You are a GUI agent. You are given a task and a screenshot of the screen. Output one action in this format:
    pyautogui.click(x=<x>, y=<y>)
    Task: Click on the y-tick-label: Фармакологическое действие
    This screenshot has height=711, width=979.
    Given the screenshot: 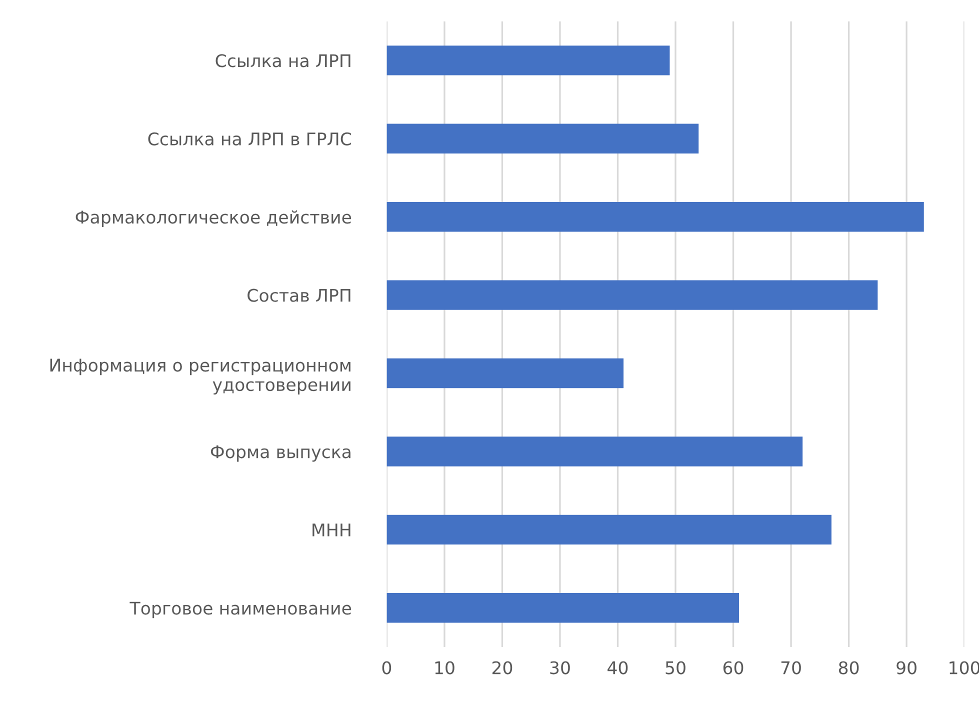 What is the action you would take?
    pyautogui.click(x=214, y=219)
    